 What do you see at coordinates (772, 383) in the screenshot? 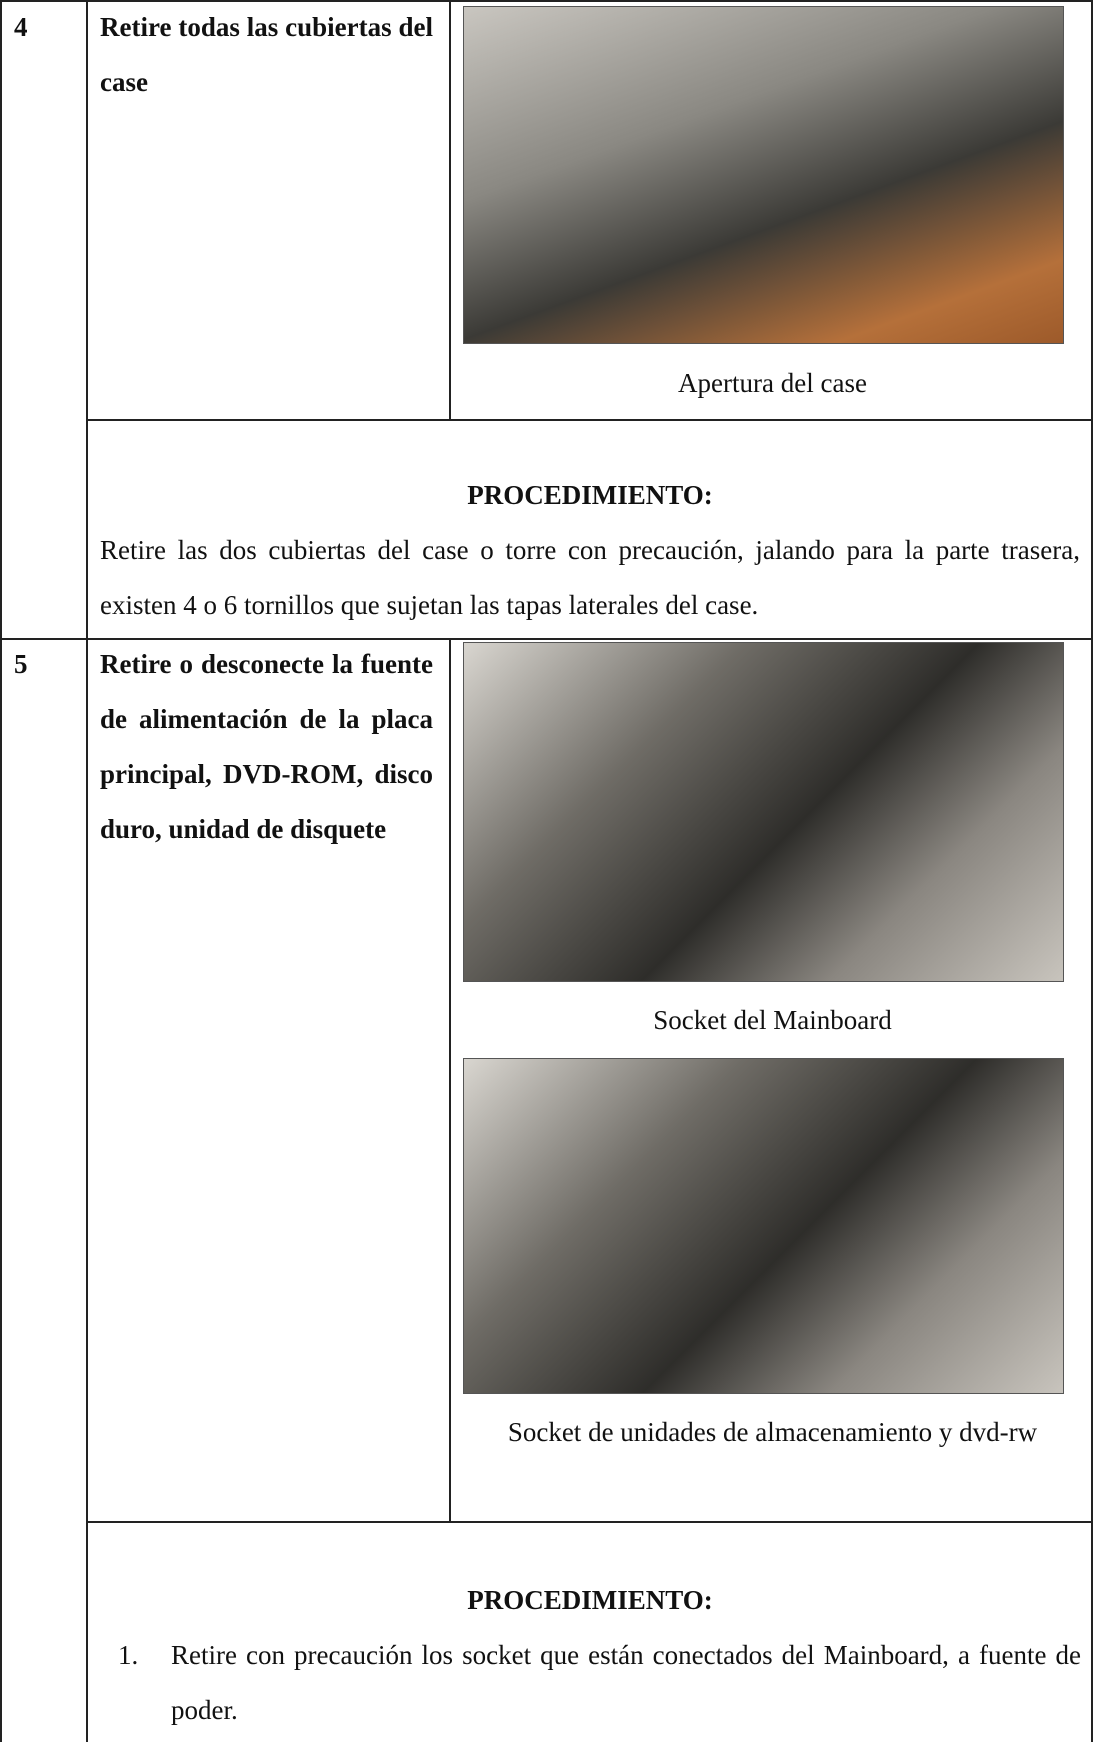
I see `photo-caption: Apertura del case` at bounding box center [772, 383].